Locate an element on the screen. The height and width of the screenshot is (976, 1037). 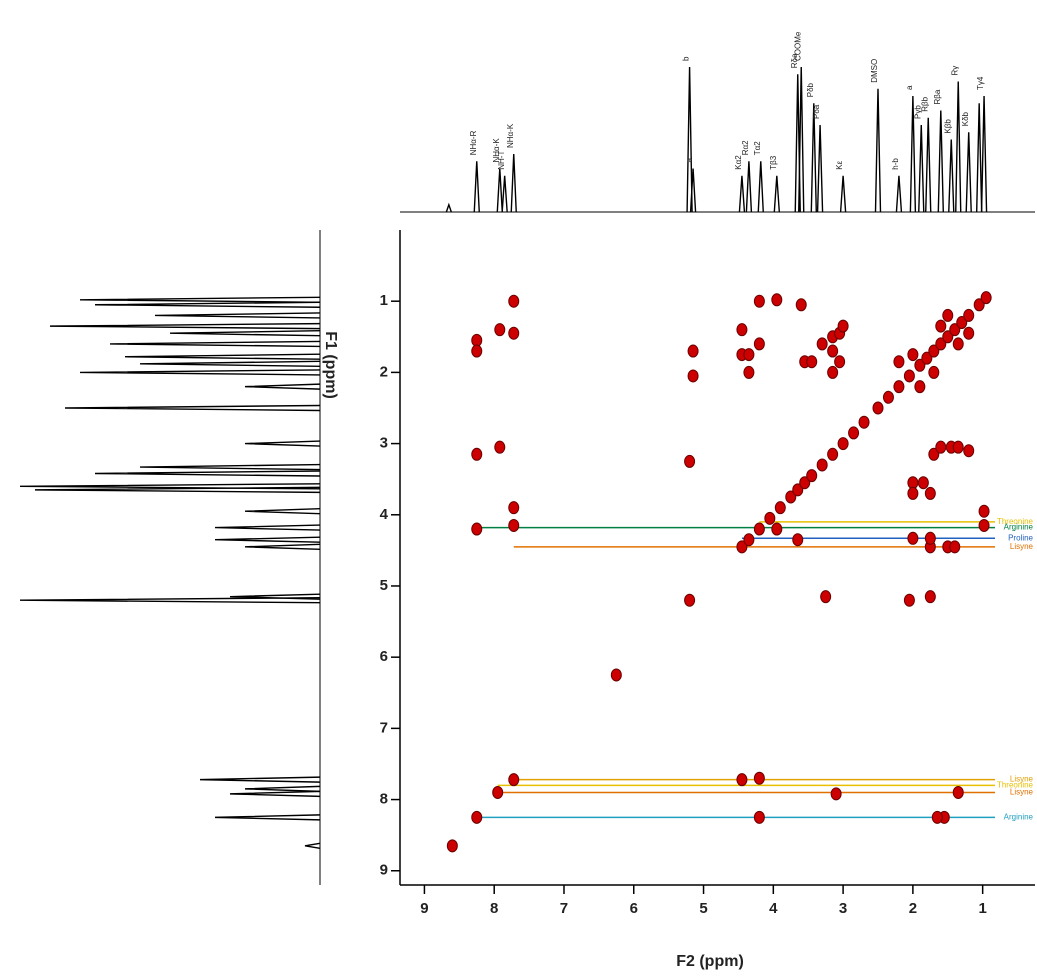
peak-label: NHα-R is located at coordinates (473, 142).